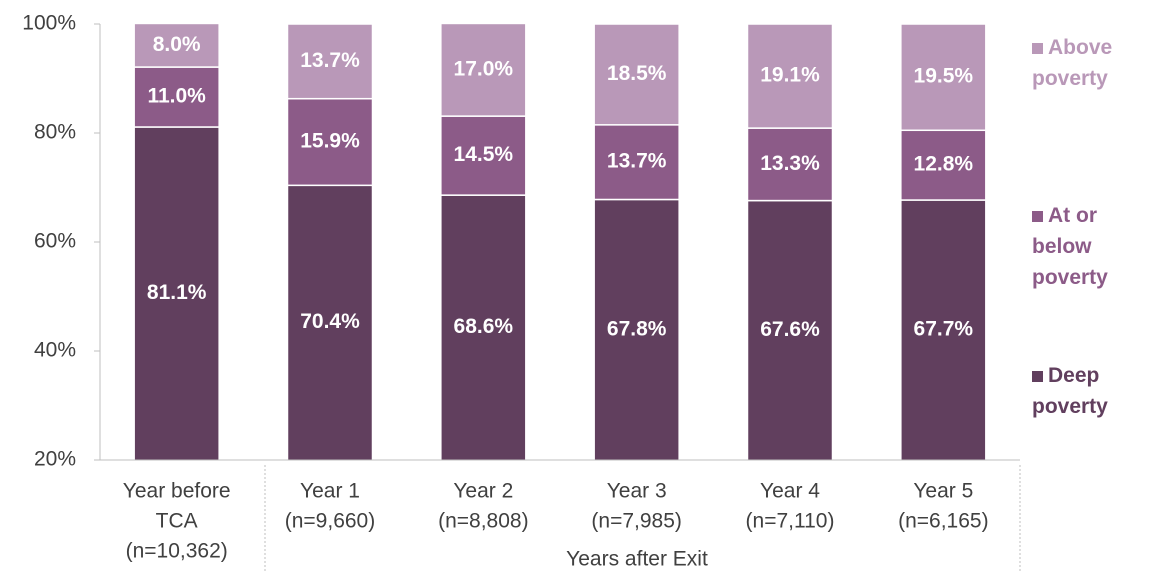 The width and height of the screenshot is (1155, 573). I want to click on data-label: 12.8%, so click(944, 164).